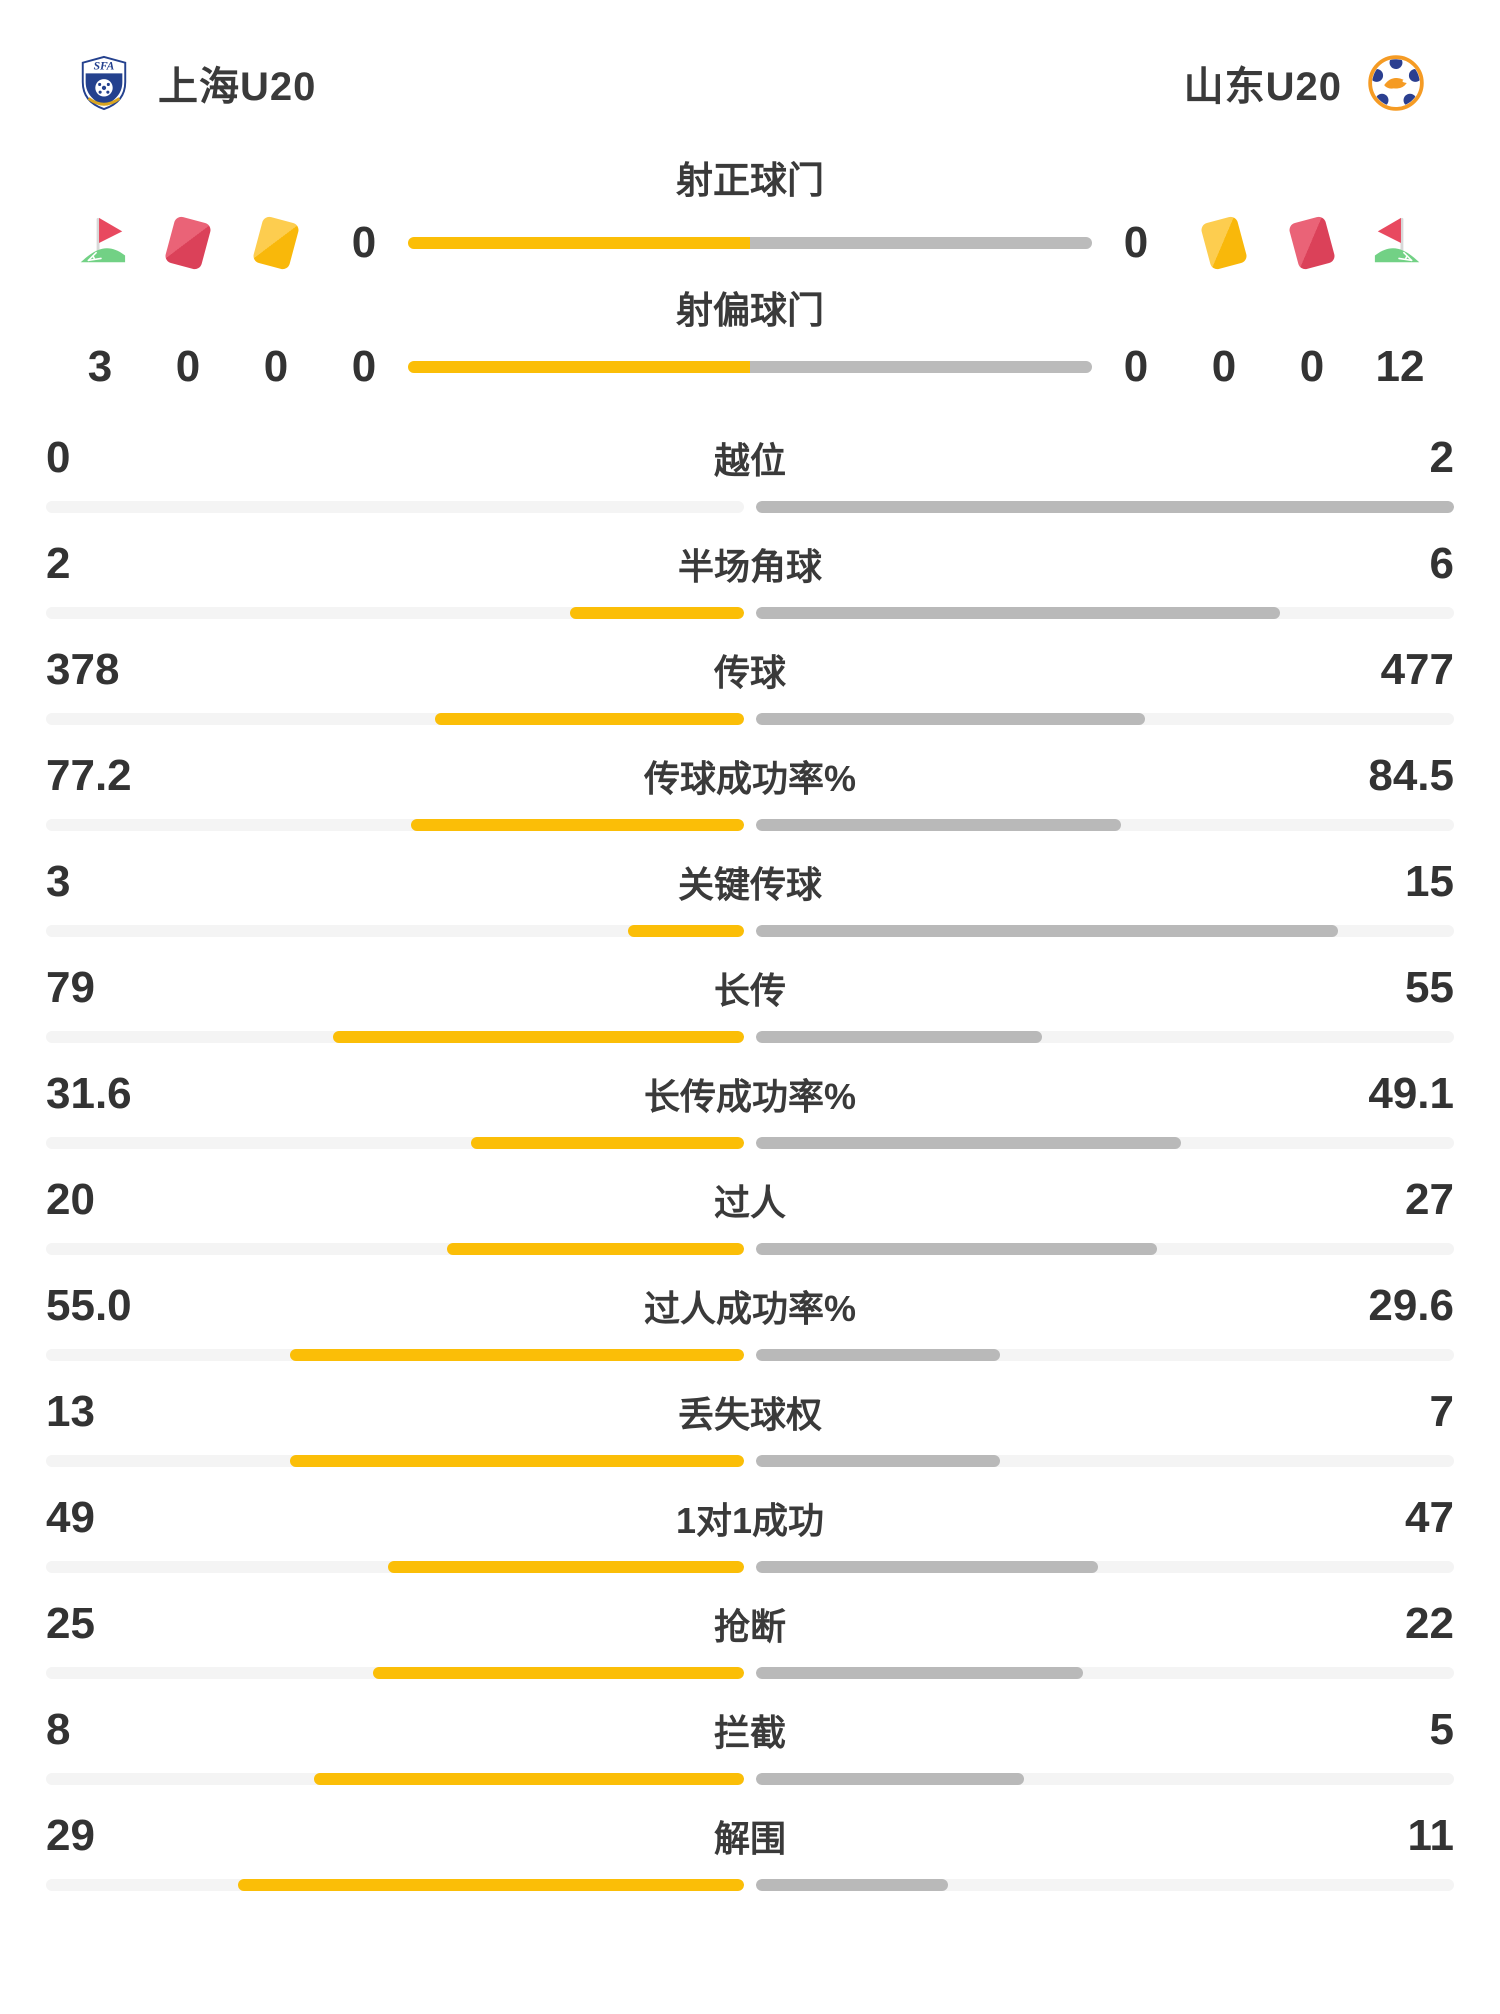 The height and width of the screenshot is (2014, 1500). I want to click on yellow-card-icon-away, so click(1224, 243).